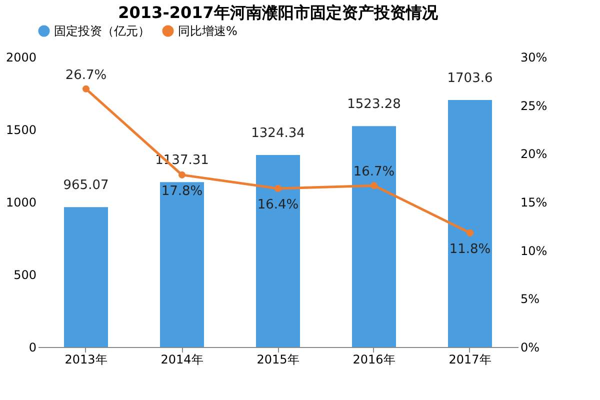 The image size is (600, 400). Describe the element at coordinates (374, 104) in the screenshot. I see `text: 1523.28` at that location.